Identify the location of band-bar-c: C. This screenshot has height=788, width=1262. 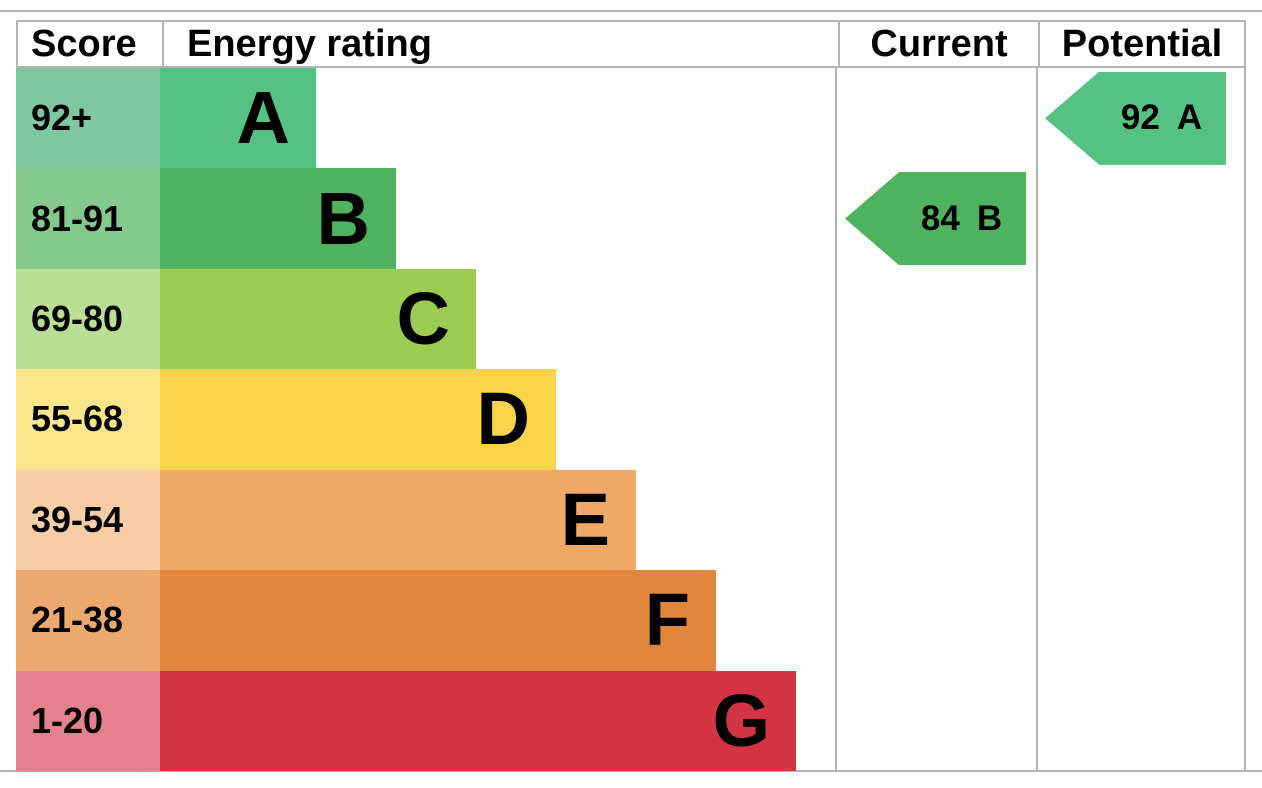
(318, 319).